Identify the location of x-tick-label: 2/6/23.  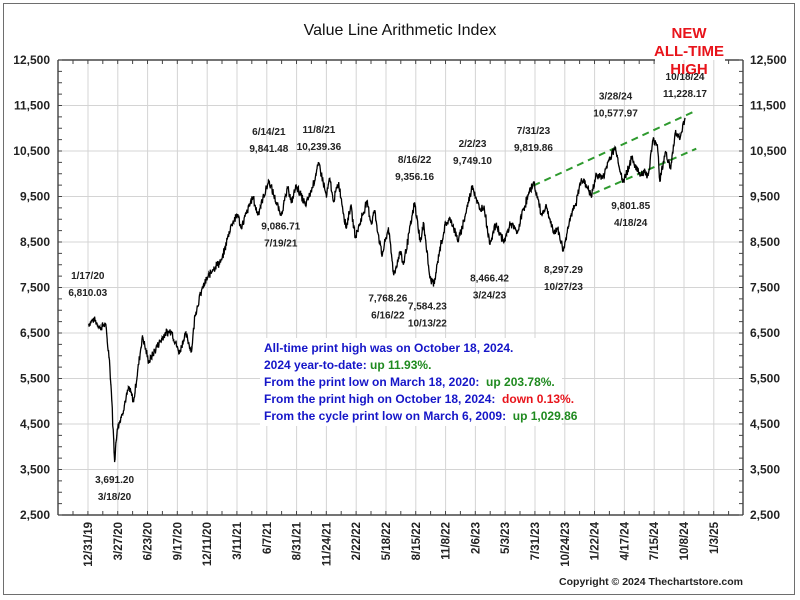
(476, 538).